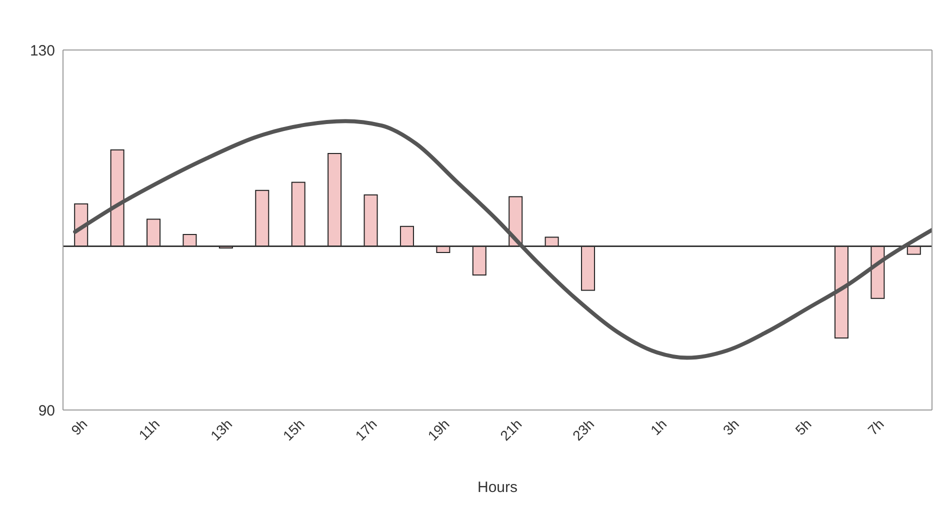  Describe the element at coordinates (583, 430) in the screenshot. I see `x-tick-label: 23h` at that location.